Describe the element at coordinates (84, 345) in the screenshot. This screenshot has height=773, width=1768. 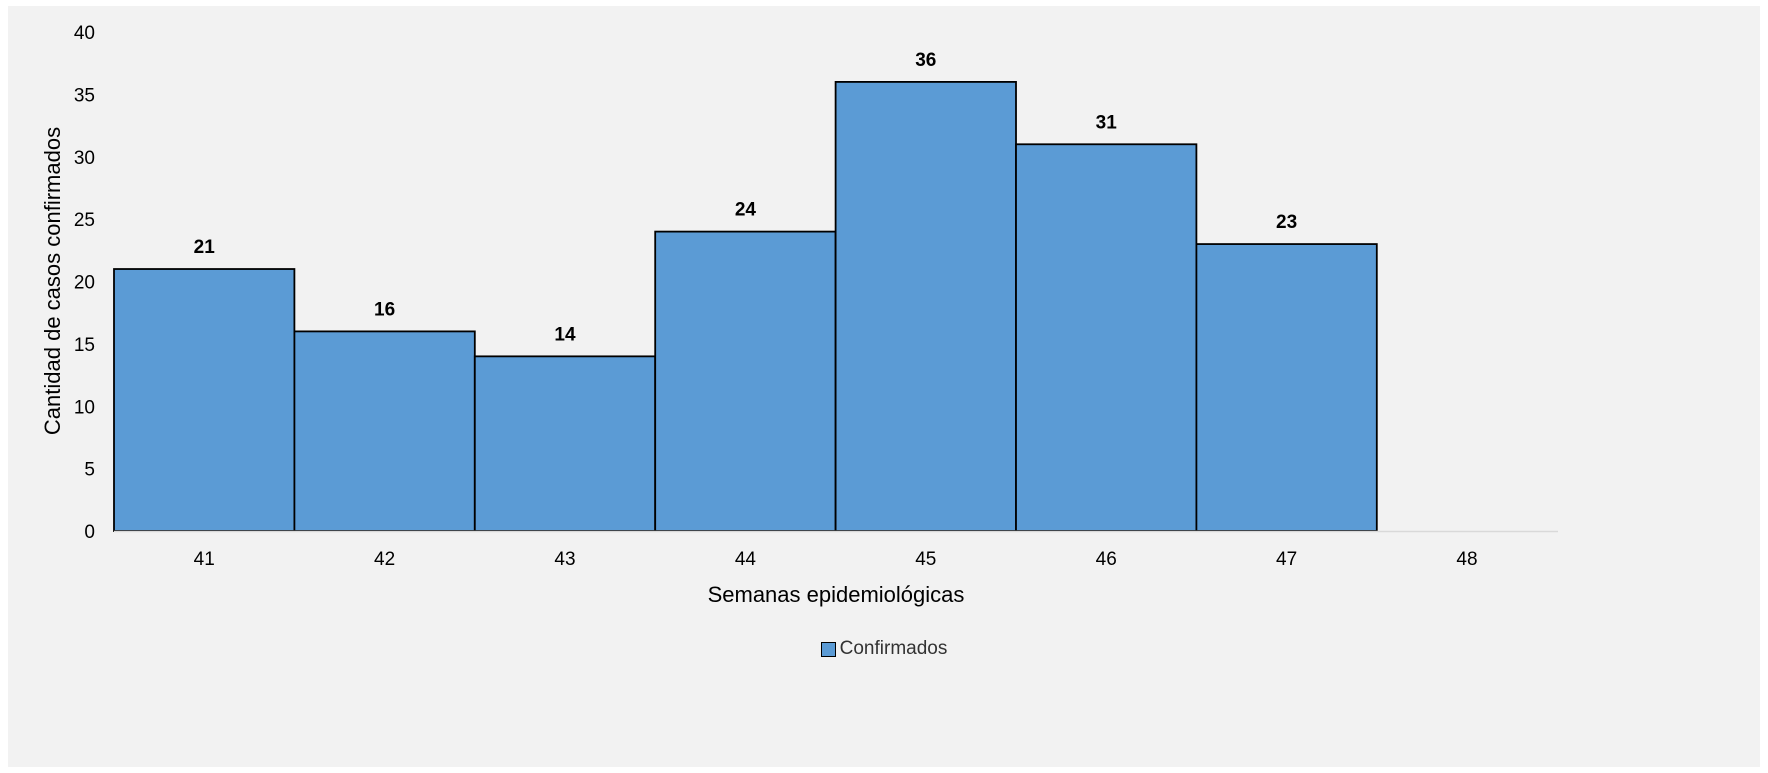
I see `y-tick-label: 15` at that location.